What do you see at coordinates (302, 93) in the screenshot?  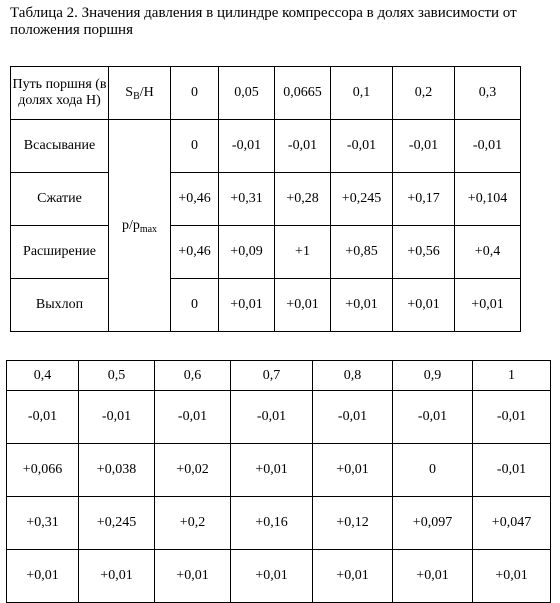 I see `column-header: 0,0665` at bounding box center [302, 93].